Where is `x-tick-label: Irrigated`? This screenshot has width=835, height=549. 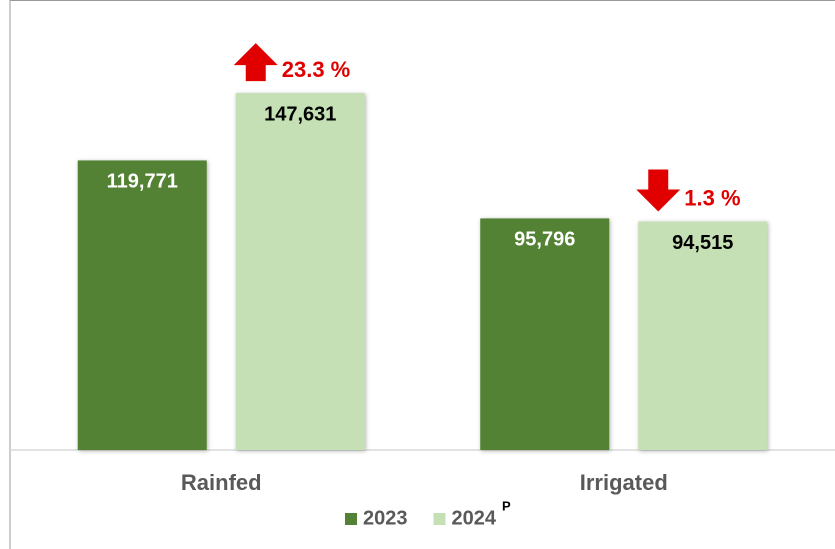
x-tick-label: Irrigated is located at coordinates (624, 482).